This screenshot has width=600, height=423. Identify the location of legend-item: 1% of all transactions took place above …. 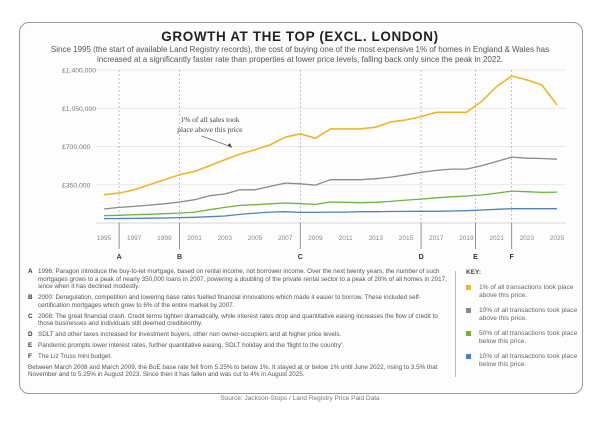
(526, 292).